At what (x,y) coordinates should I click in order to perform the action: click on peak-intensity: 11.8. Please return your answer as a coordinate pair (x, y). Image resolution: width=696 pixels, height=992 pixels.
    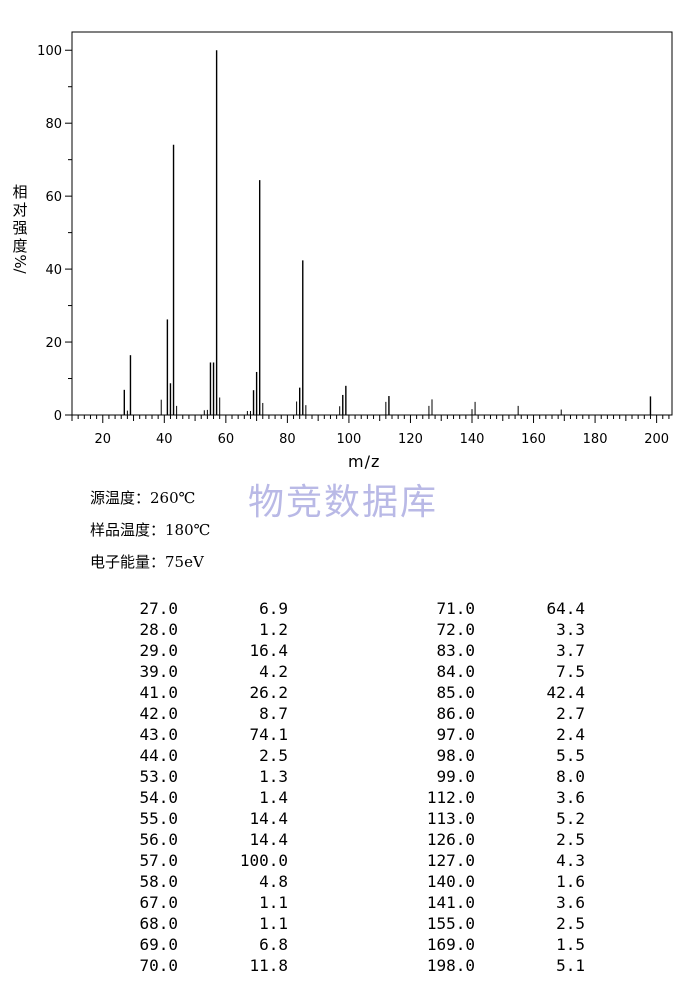
    Looking at the image, I should click on (268, 965).